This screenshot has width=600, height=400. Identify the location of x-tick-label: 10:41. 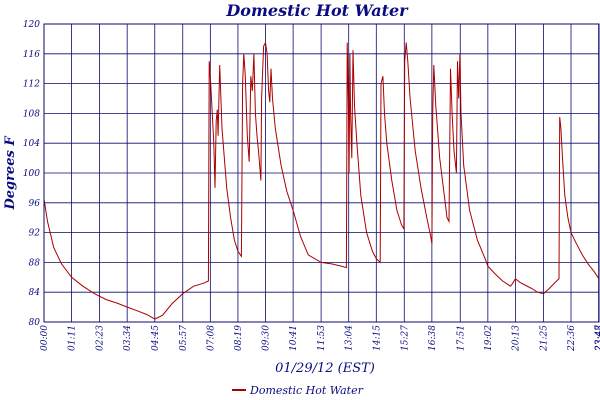
(294, 338).